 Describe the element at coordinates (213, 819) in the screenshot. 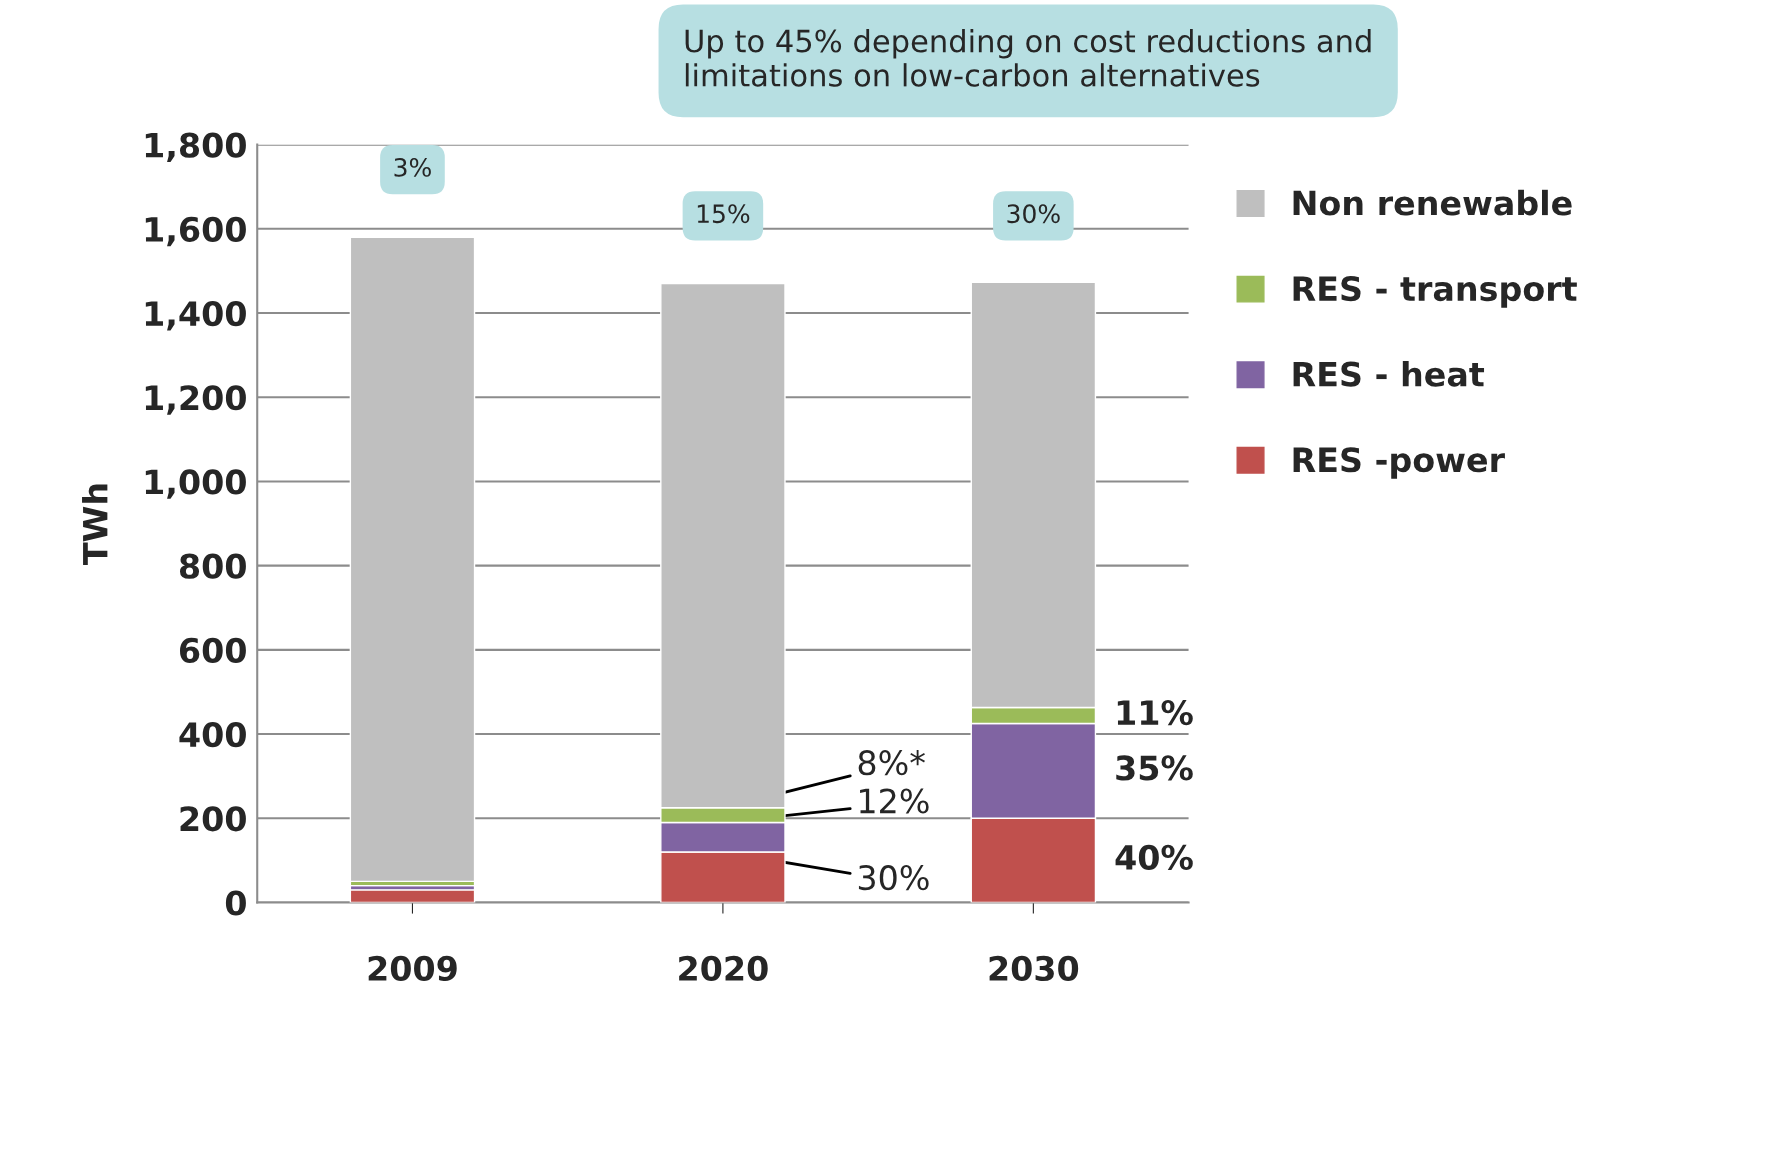

I see `y-tick-label: 200` at that location.